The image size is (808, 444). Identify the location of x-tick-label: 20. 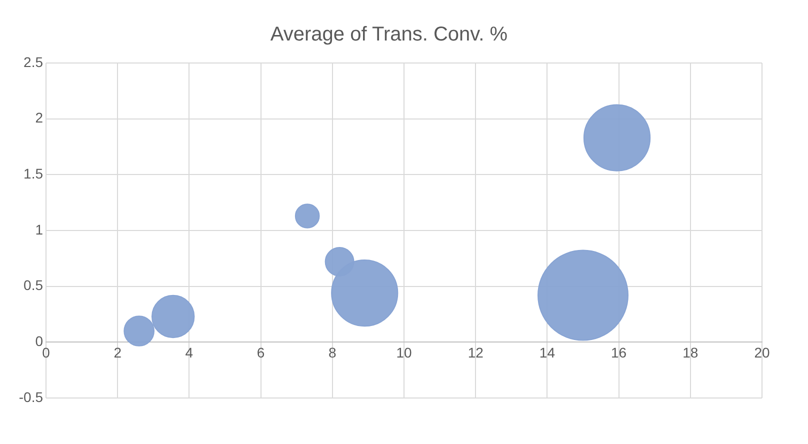
(762, 352).